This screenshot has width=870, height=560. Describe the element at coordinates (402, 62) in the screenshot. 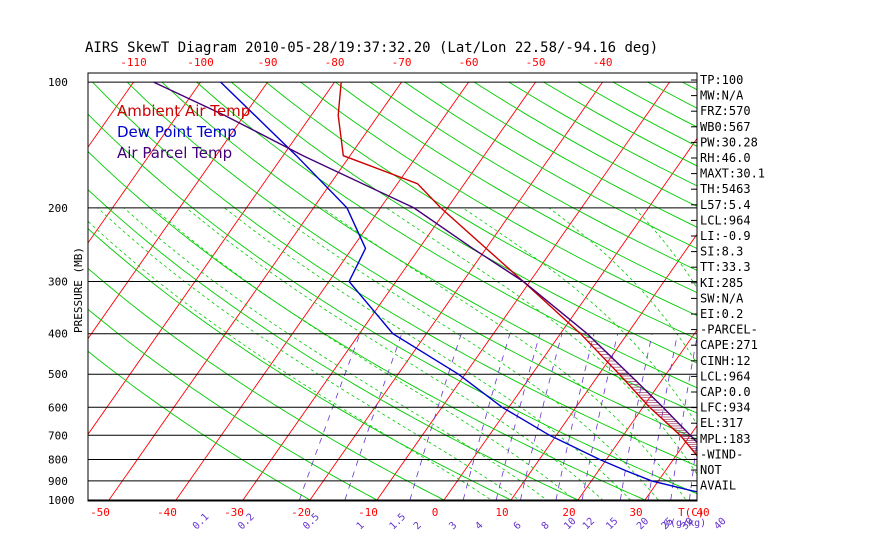

I see `top-temp-tick-label: -70` at that location.